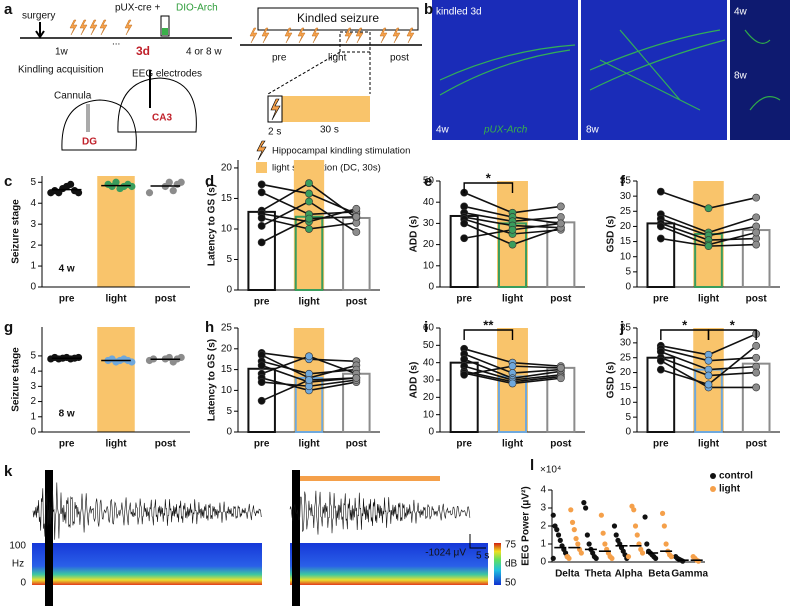 Image resolution: width=790 pixels, height=606 pixels. What do you see at coordinates (137, 8) in the screenshot?
I see `label: pUX-cre +` at bounding box center [137, 8].